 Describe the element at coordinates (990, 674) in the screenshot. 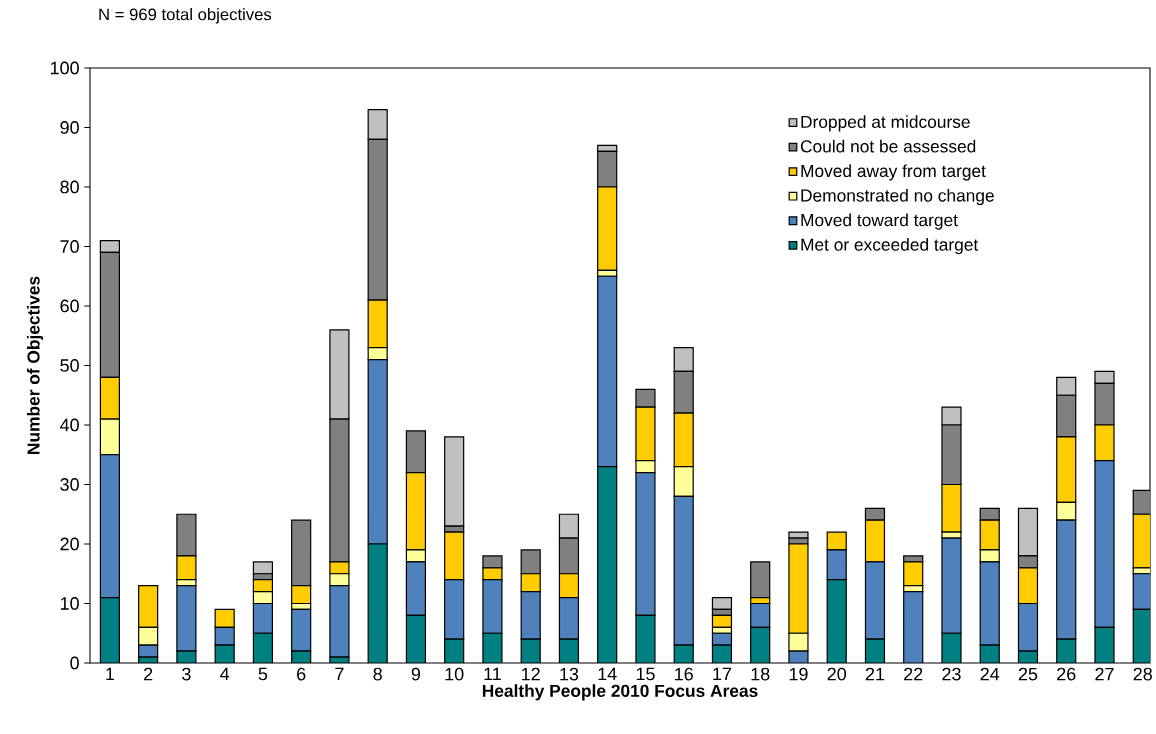

I see `x-tick-label: 24` at that location.